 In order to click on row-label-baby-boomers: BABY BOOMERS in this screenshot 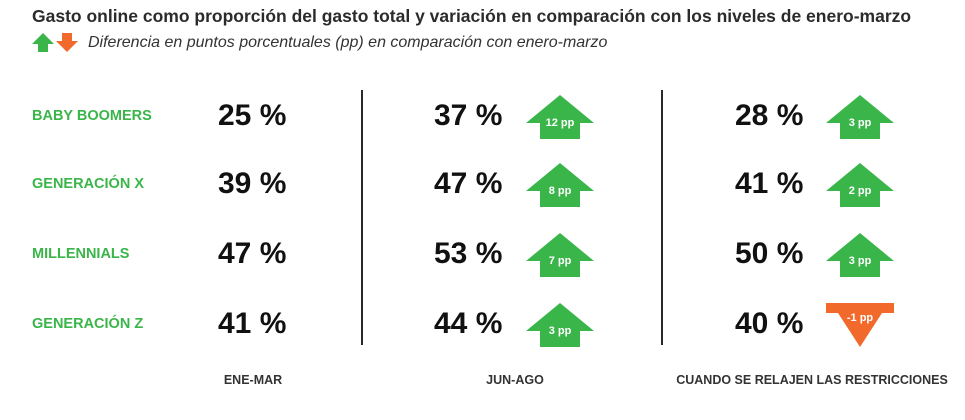, I will do `click(92, 116)`.